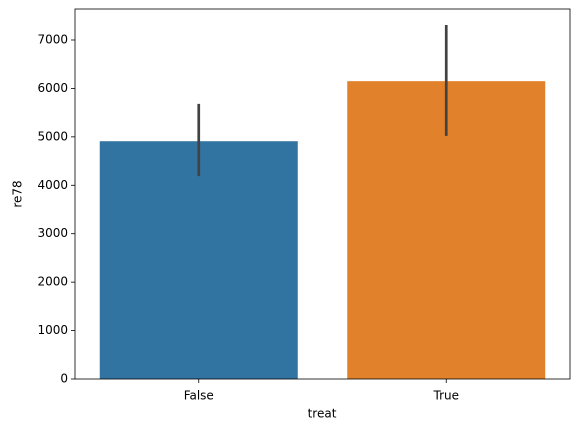 The width and height of the screenshot is (580, 432). What do you see at coordinates (199, 396) in the screenshot?
I see `x-tick-label: False` at bounding box center [199, 396].